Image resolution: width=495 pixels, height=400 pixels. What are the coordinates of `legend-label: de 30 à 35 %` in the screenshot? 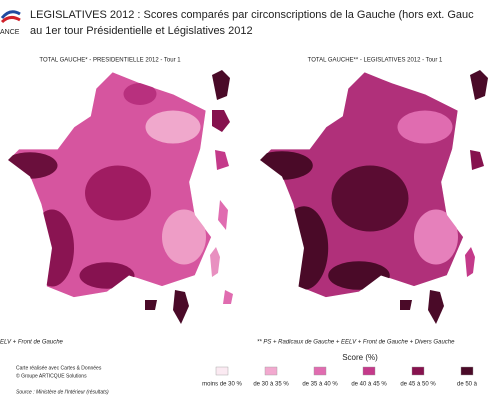 It's located at (271, 385).